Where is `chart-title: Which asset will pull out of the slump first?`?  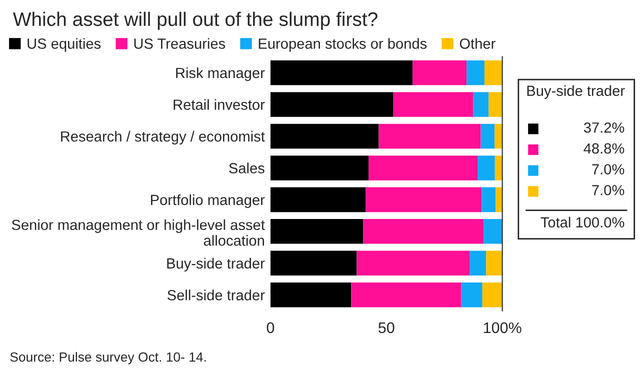
chart-title: Which asset will pull out of the slump first? is located at coordinates (195, 21).